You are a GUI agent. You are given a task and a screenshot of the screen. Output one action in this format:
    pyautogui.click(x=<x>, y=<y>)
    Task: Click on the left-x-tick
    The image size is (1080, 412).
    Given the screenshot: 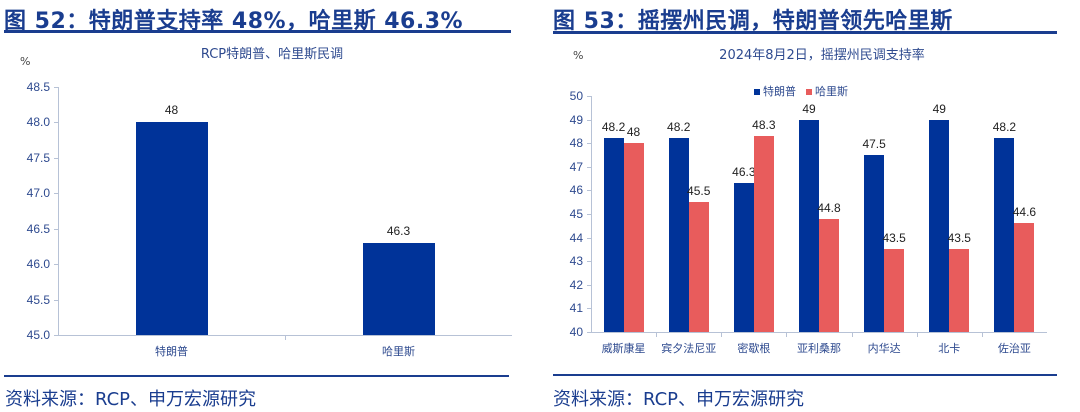 What is the action you would take?
    pyautogui.click(x=285, y=337)
    